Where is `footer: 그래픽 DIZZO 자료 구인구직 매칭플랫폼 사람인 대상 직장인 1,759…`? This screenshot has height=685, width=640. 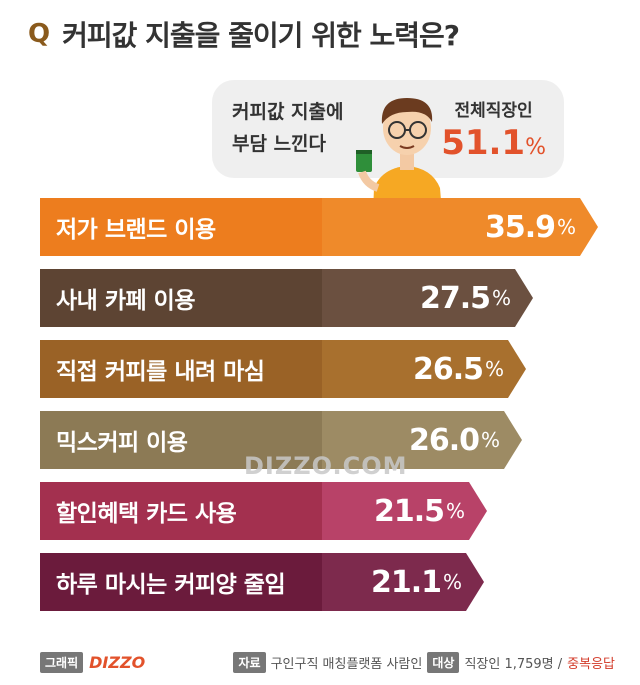 footer: 그래픽 DIZZO 자료 구인구직 매칭플랫폼 사람인 대상 직장인 1,759… is located at coordinates (327, 664).